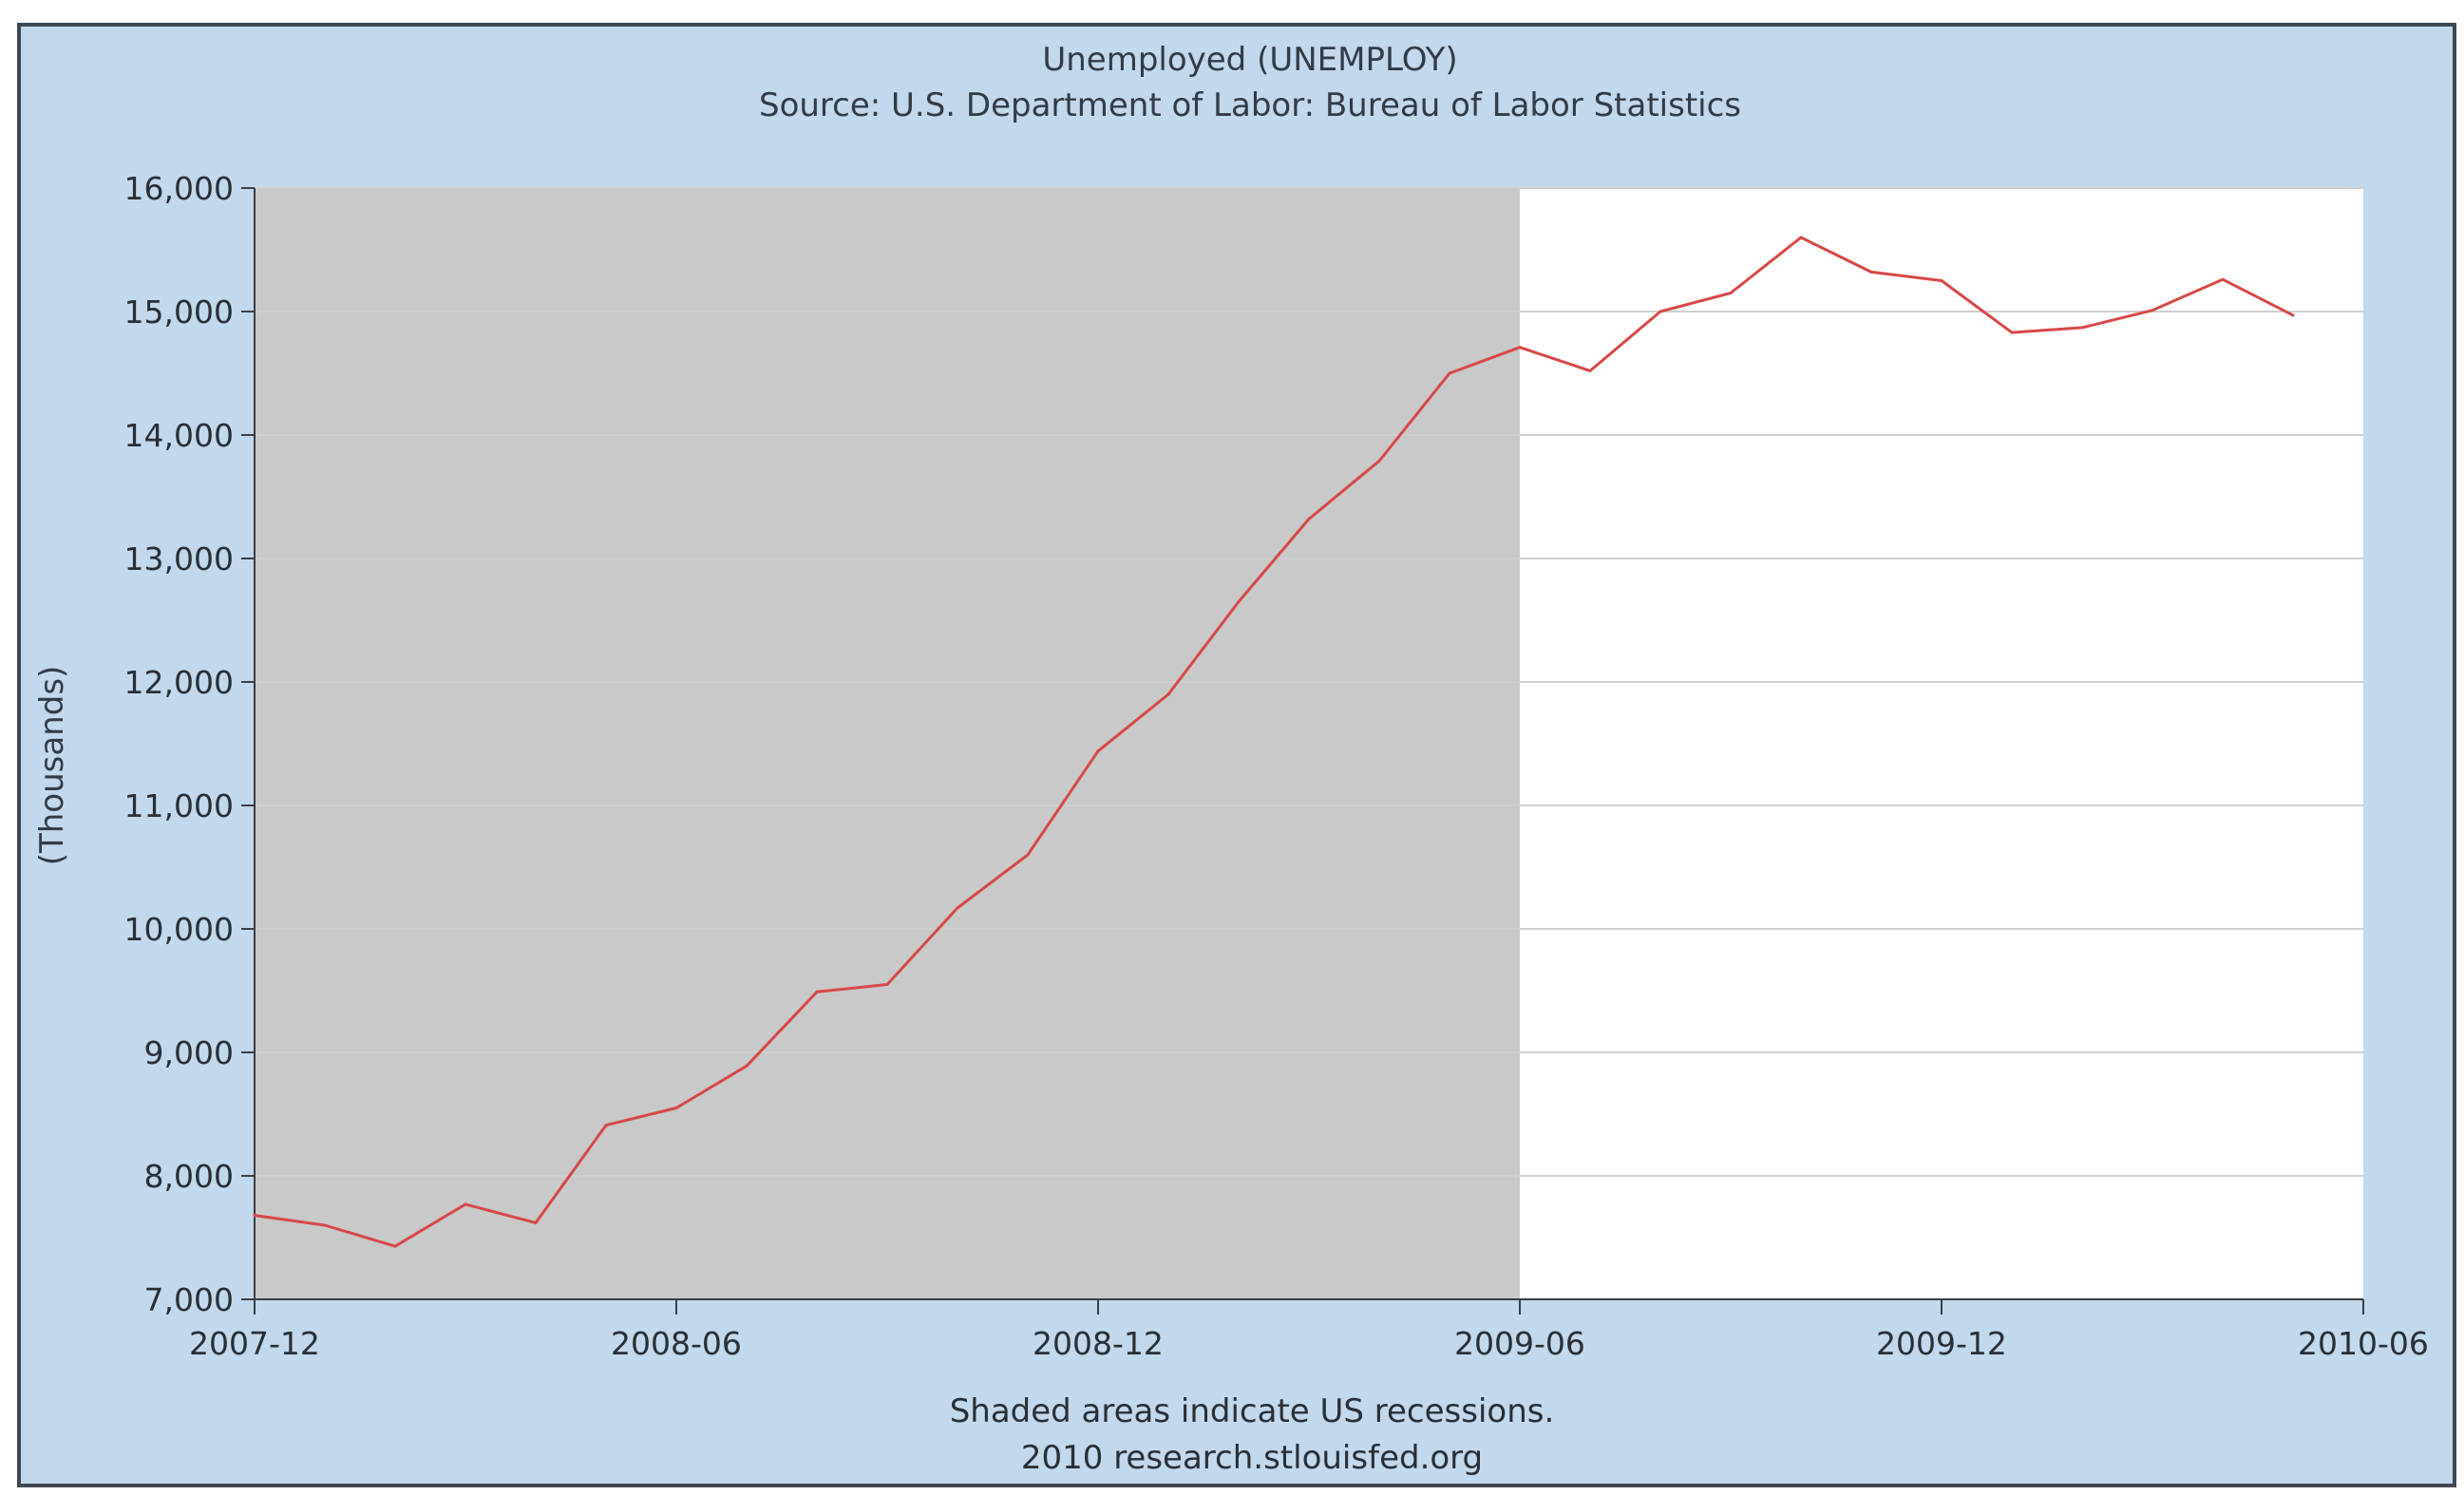  What do you see at coordinates (179, 682) in the screenshot?
I see `y-tick-label: 12,000` at bounding box center [179, 682].